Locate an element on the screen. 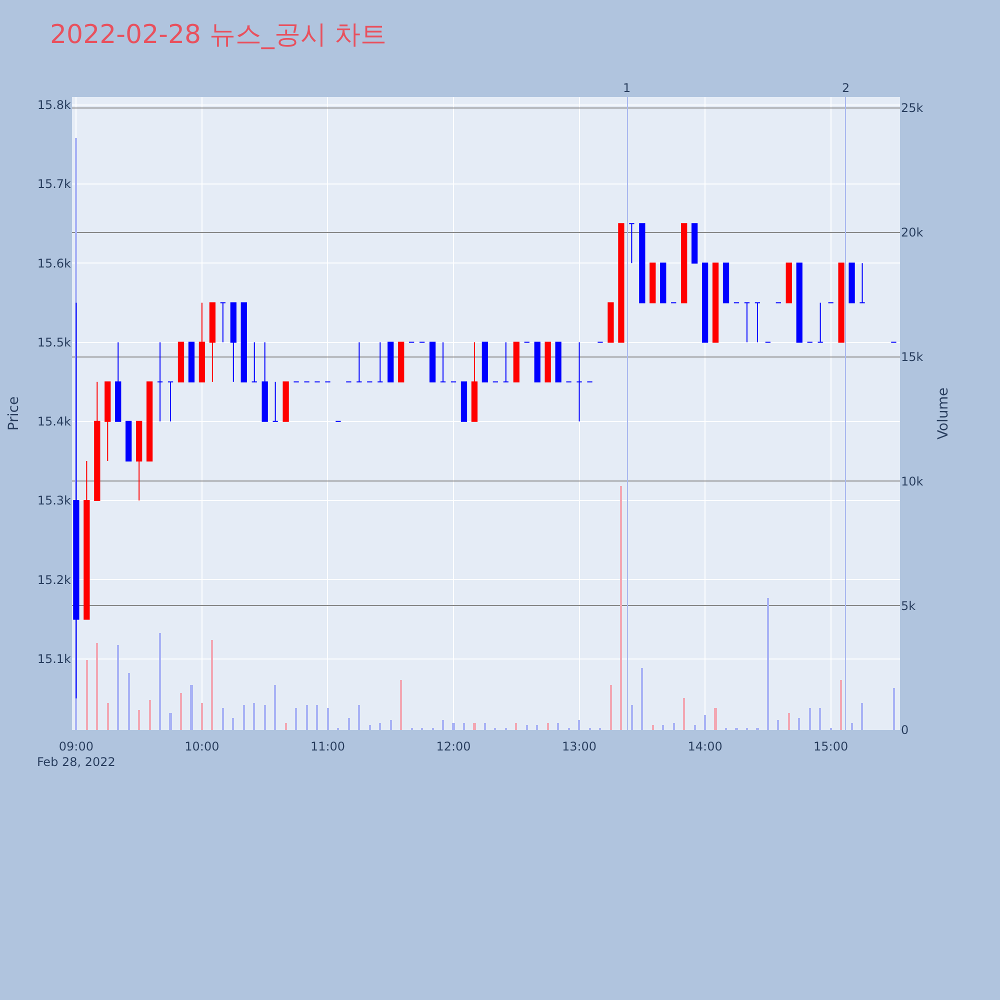 This screenshot has width=1000, height=1000. x-tick-label: 14:00 is located at coordinates (705, 746).